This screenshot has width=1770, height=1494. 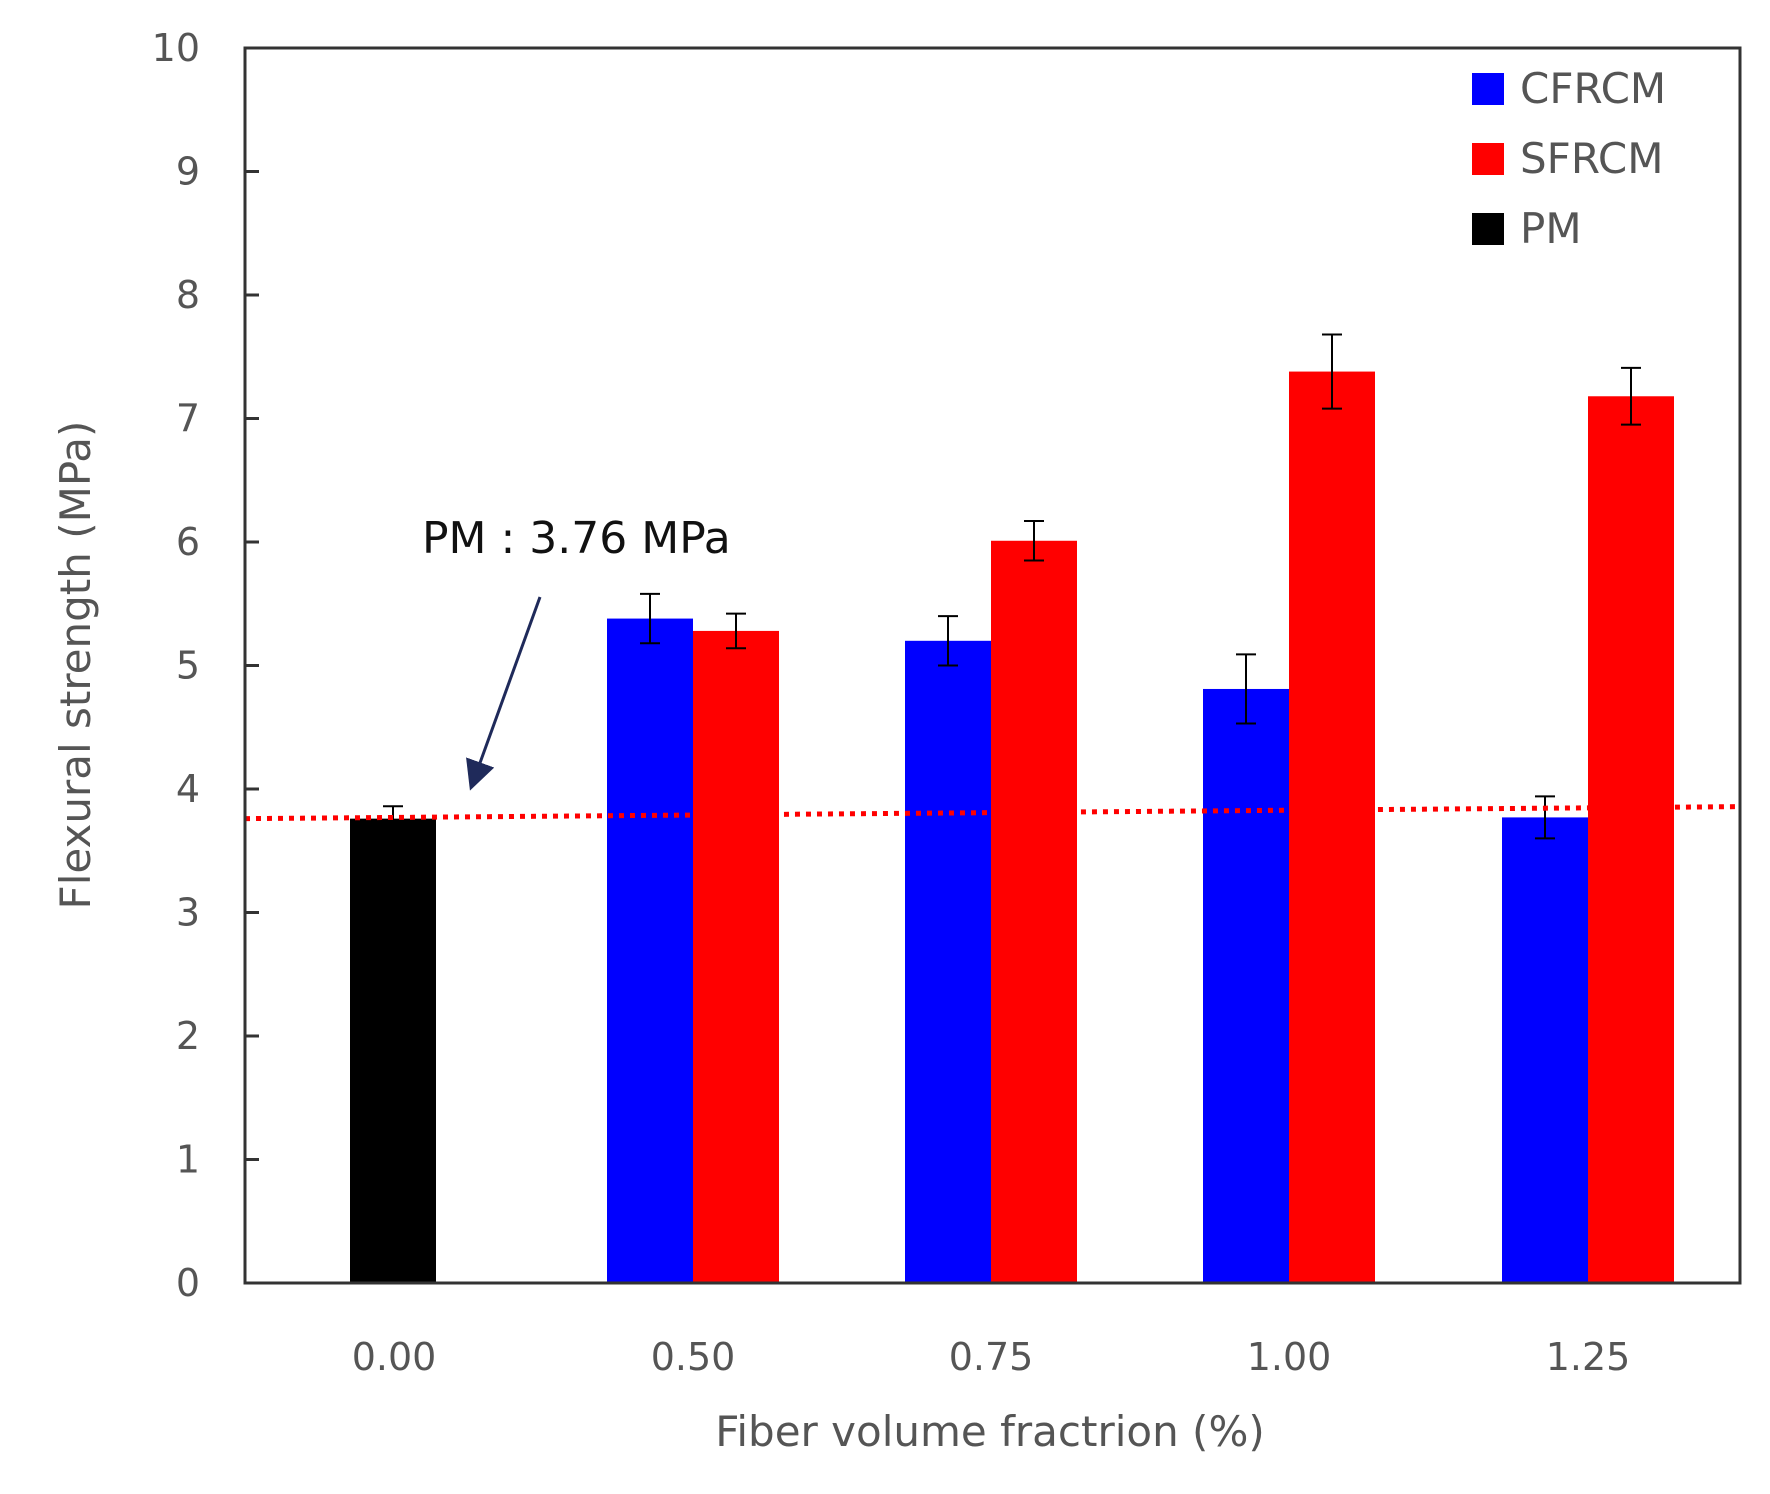 What do you see at coordinates (1289, 1357) in the screenshot?
I see `x-tick-label: 1.00` at bounding box center [1289, 1357].